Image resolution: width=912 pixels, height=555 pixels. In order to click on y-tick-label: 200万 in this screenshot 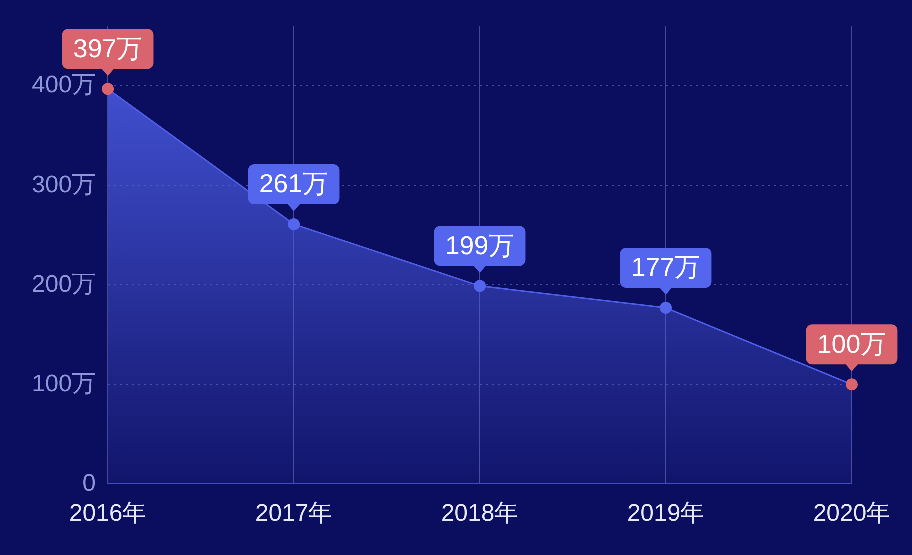, I will do `click(64, 284)`.